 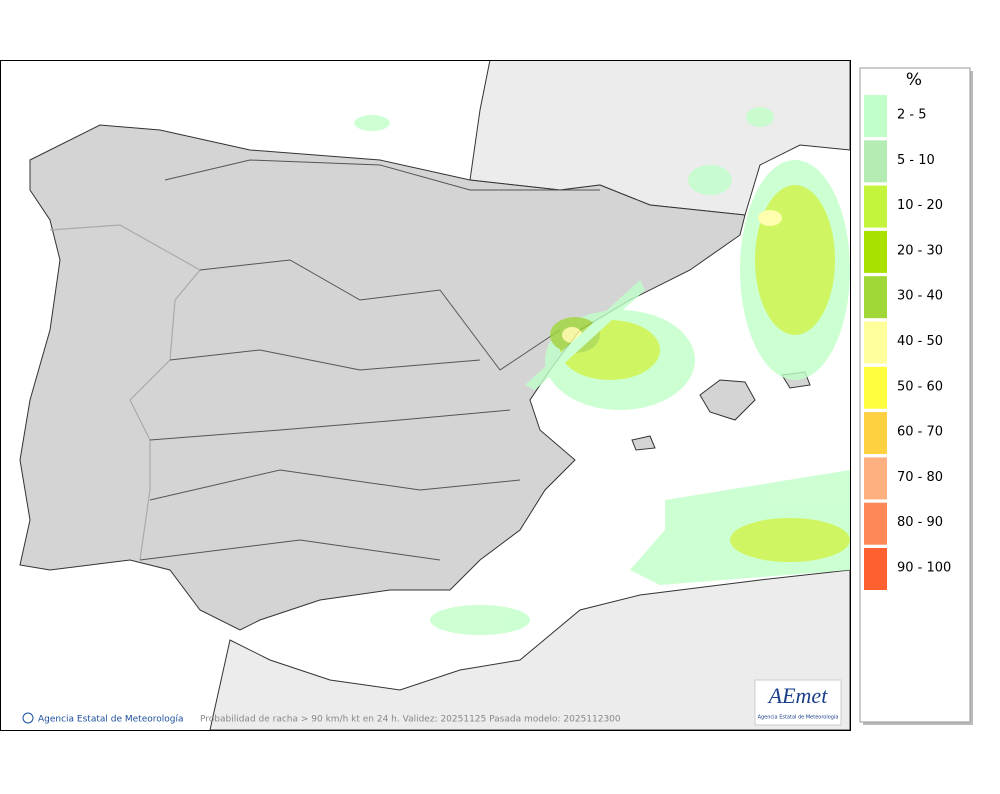 What do you see at coordinates (920, 296) in the screenshot?
I see `legend-label: 30 - 40` at bounding box center [920, 296].